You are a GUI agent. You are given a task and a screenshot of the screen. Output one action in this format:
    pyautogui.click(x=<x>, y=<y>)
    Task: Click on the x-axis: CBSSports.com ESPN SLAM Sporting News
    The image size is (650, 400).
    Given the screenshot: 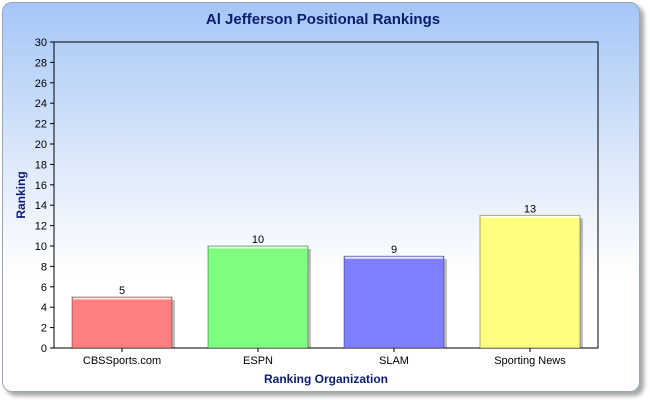 What is the action you would take?
    pyautogui.click(x=324, y=357)
    